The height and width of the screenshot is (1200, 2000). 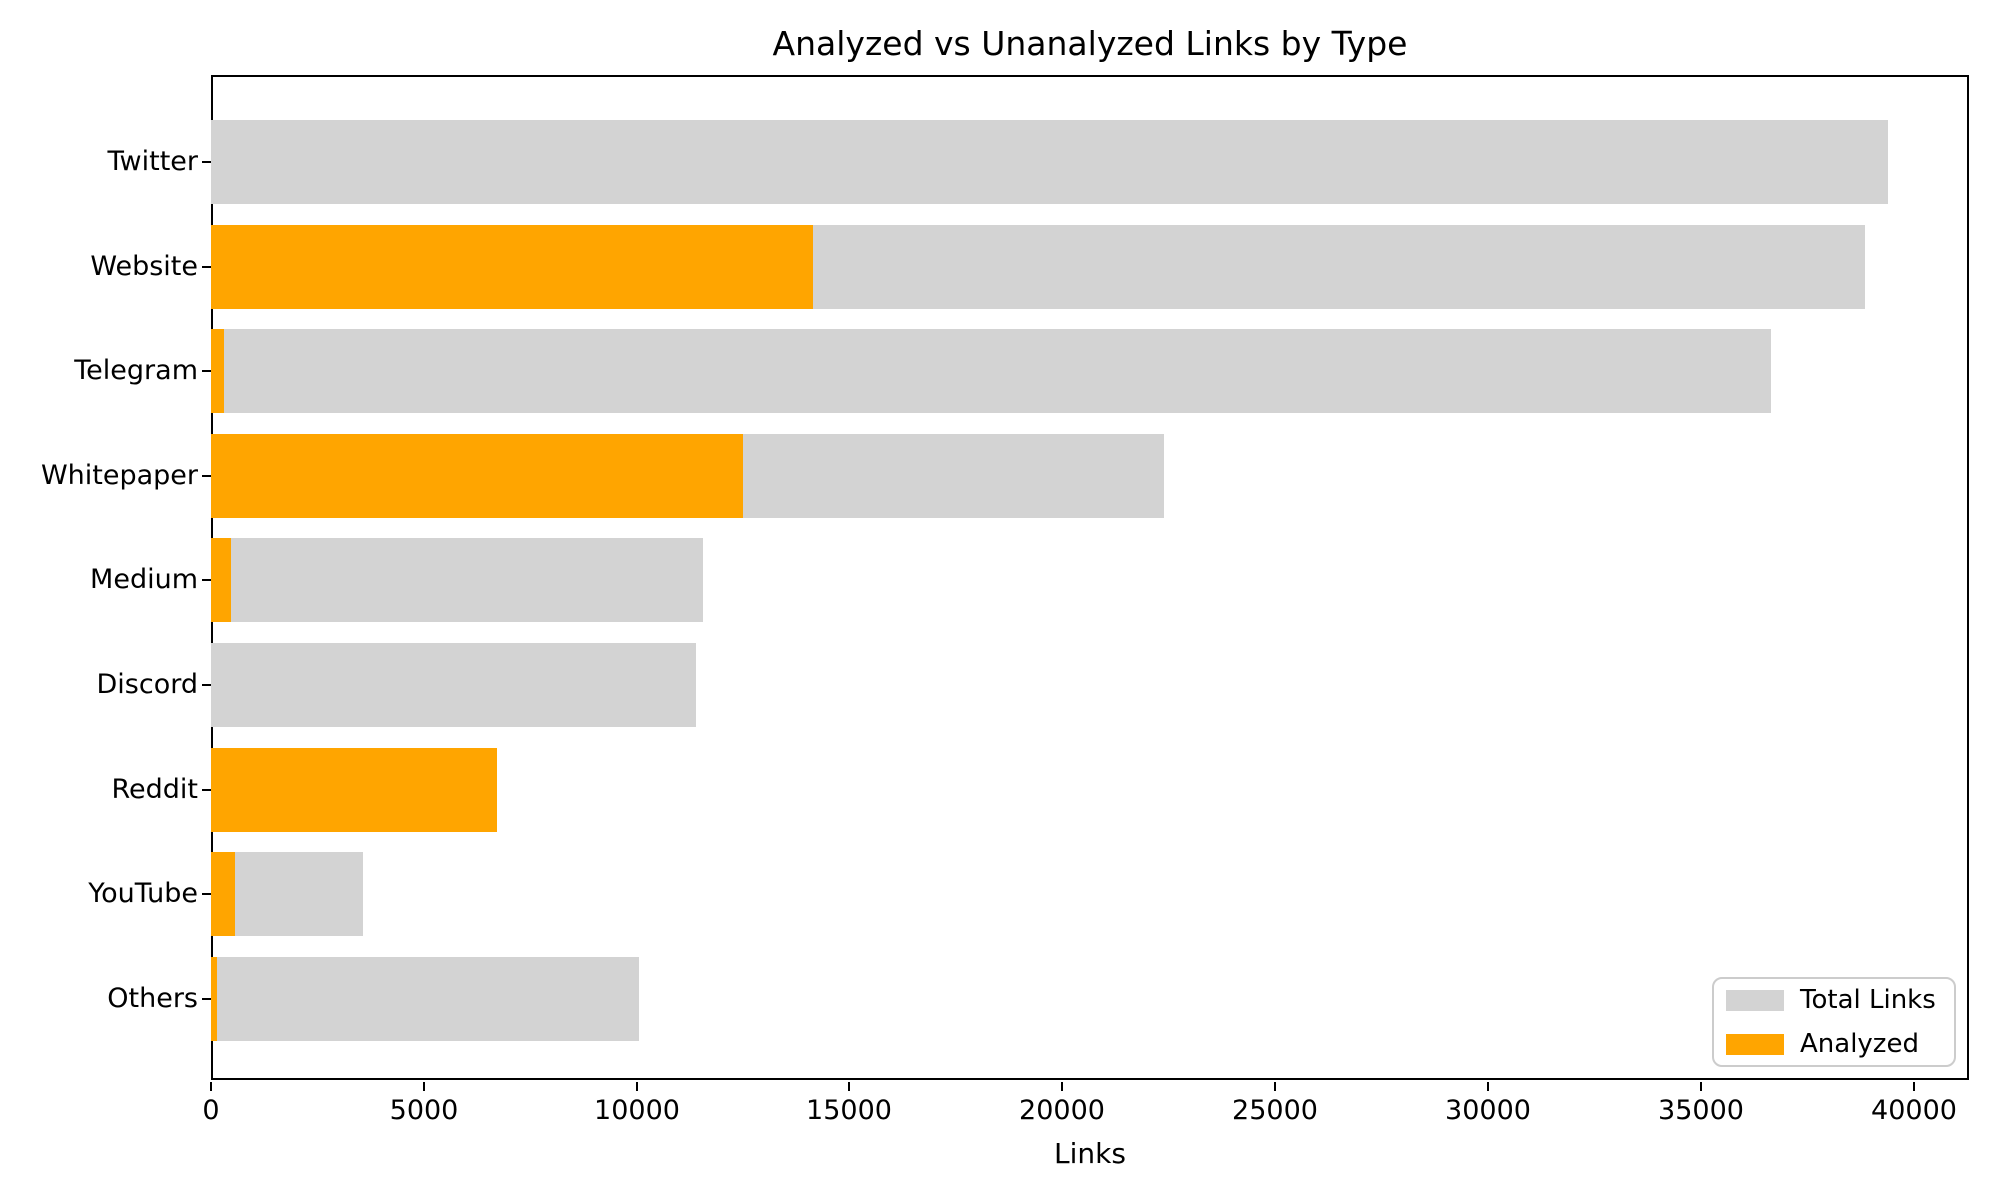 What do you see at coordinates (119, 475) in the screenshot?
I see `y-tick-label-whitepaper: Whitepaper` at bounding box center [119, 475].